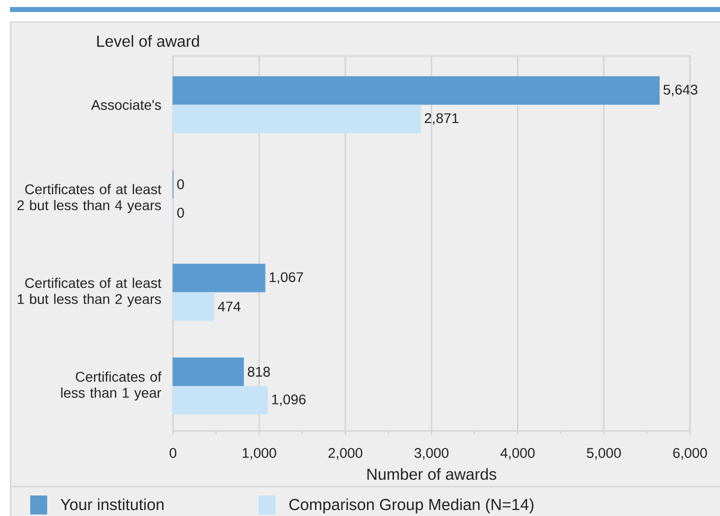 This screenshot has width=720, height=516. Describe the element at coordinates (681, 90) in the screenshot. I see `data-label: 5,643` at that location.